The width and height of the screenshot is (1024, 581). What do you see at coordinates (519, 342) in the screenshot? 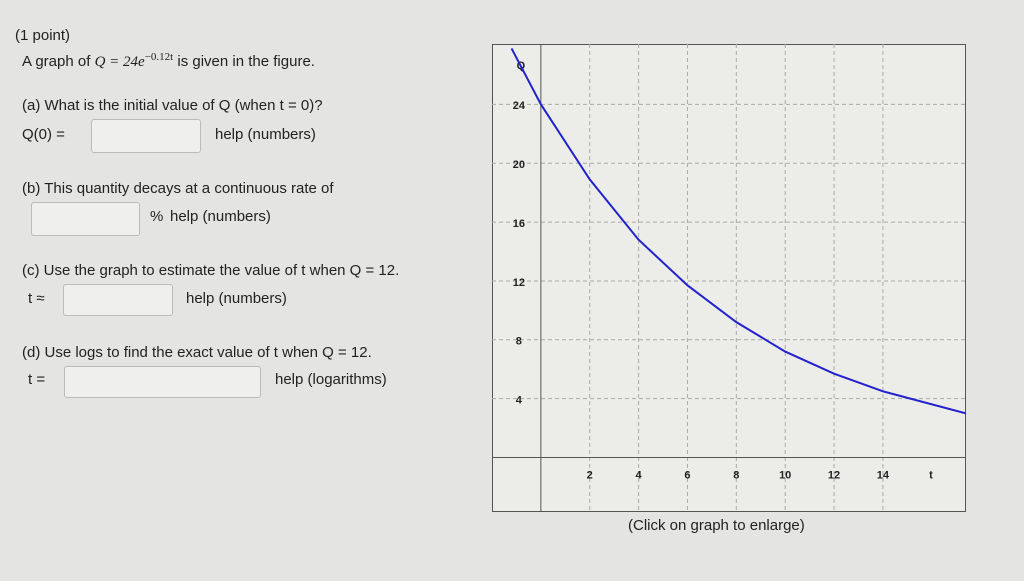
I see `y-tick-label: 8` at bounding box center [519, 342].